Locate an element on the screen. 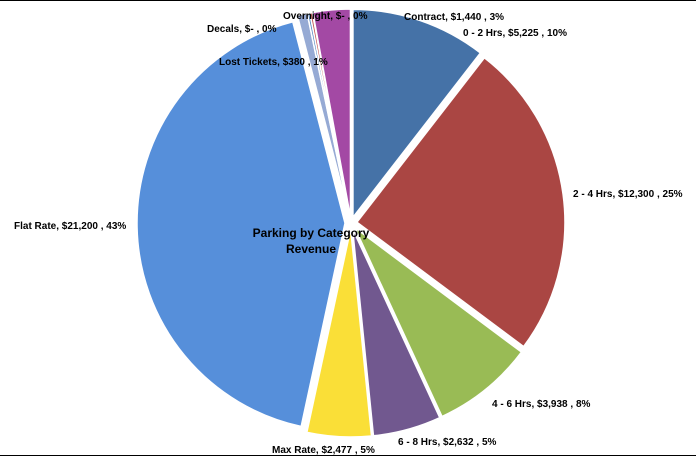 The height and width of the screenshot is (457, 696). chart-title-line-1: Parking by Category is located at coordinates (311, 233).